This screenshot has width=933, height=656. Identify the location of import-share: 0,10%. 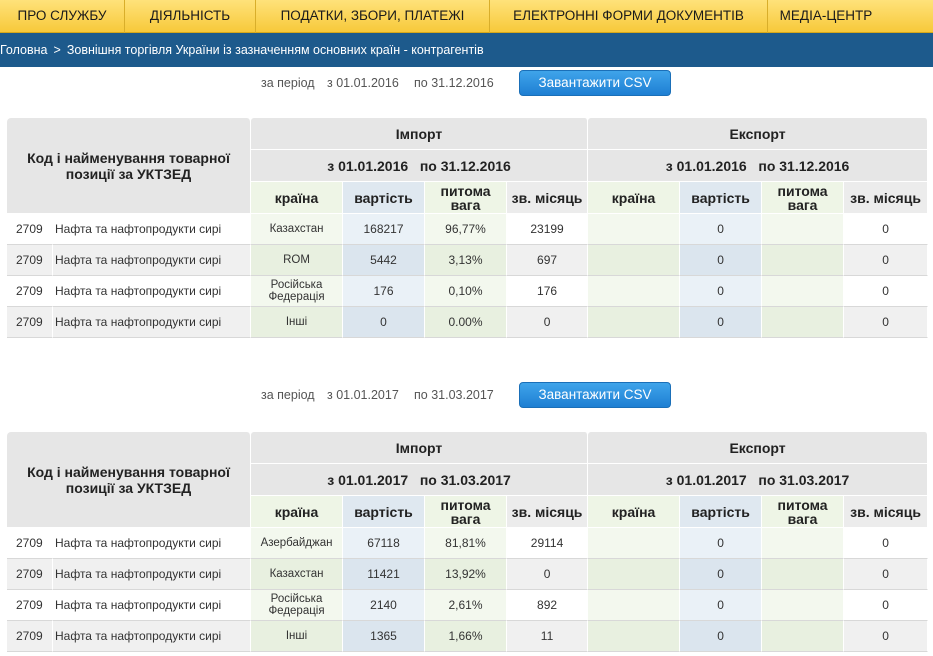
(466, 291).